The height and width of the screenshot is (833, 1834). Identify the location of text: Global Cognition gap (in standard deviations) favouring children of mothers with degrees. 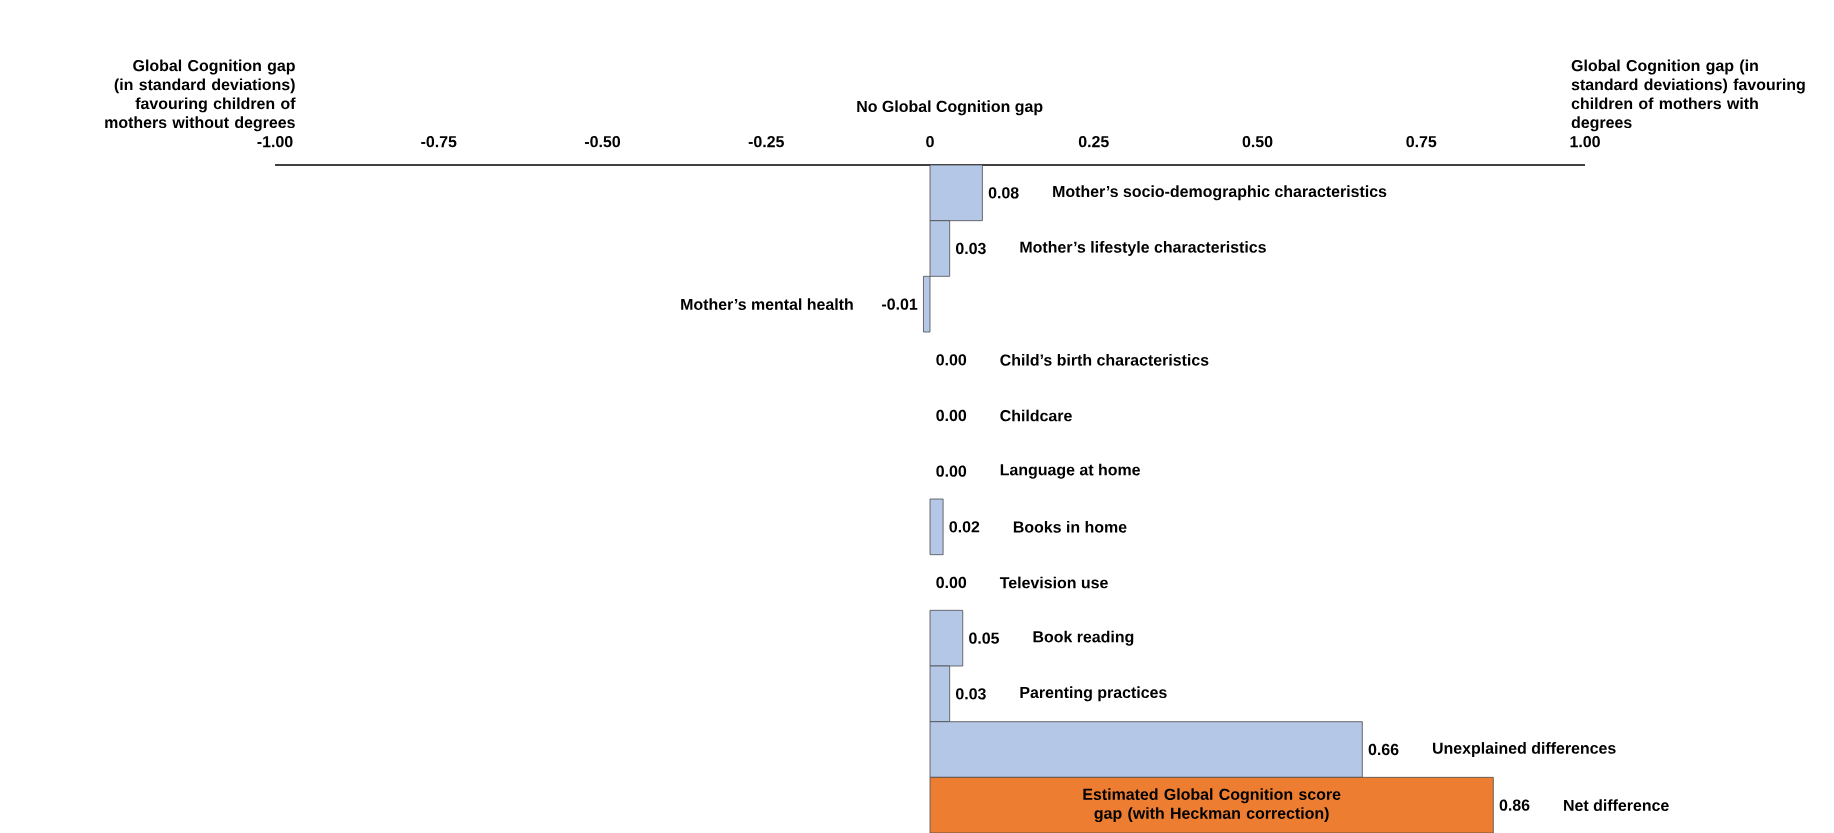
(1688, 95).